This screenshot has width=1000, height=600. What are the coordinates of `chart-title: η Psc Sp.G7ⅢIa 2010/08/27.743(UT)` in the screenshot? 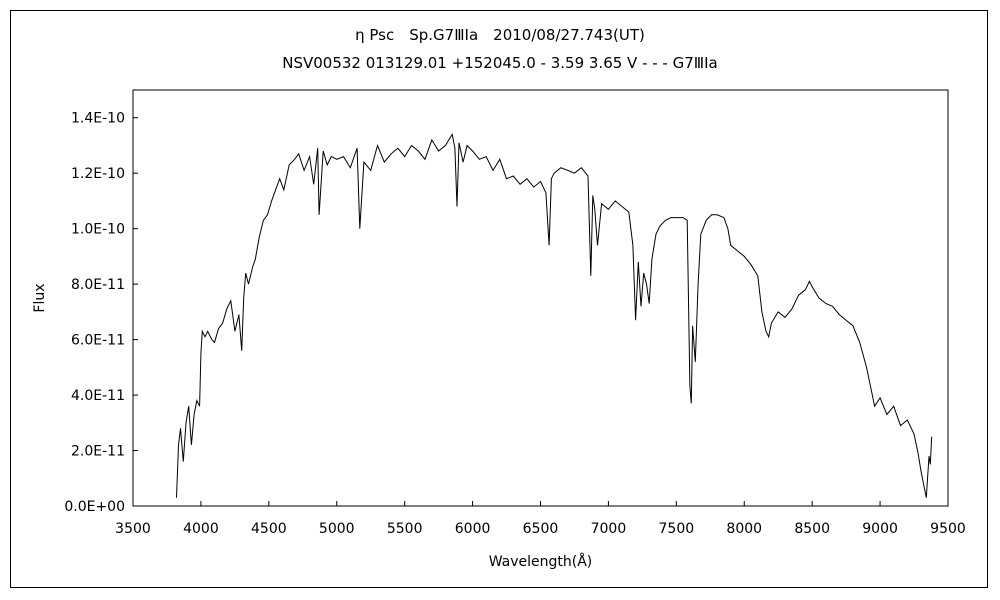 It's located at (500, 35).